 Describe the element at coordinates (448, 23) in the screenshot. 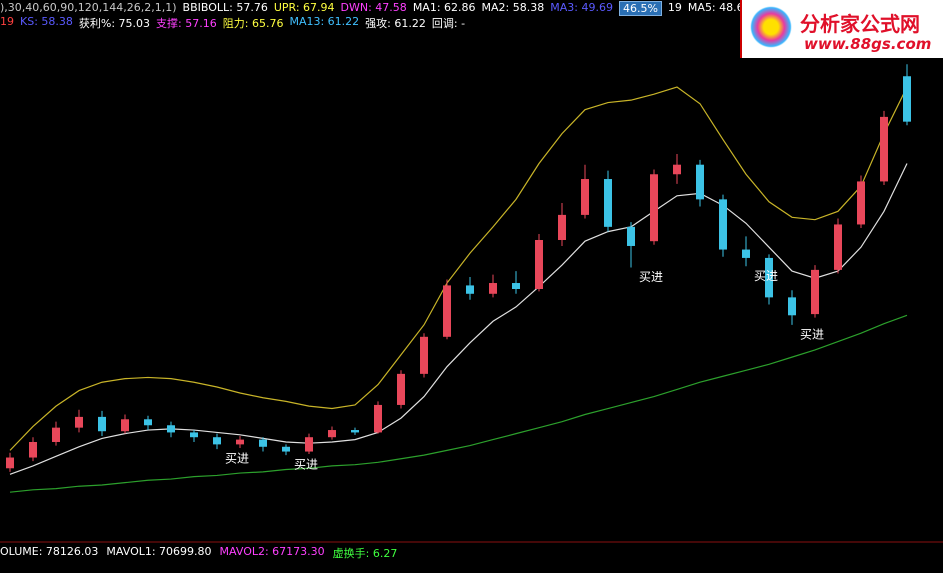

I see `indicator-text: 回调: -` at that location.